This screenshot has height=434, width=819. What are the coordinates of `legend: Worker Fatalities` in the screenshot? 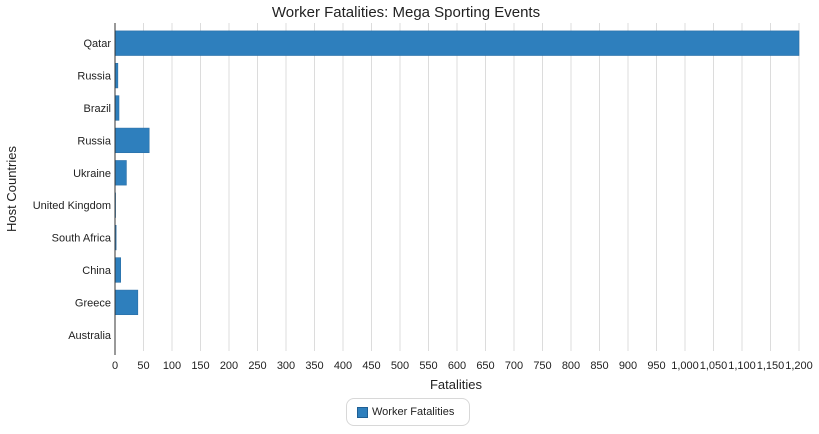 It's located at (408, 412).